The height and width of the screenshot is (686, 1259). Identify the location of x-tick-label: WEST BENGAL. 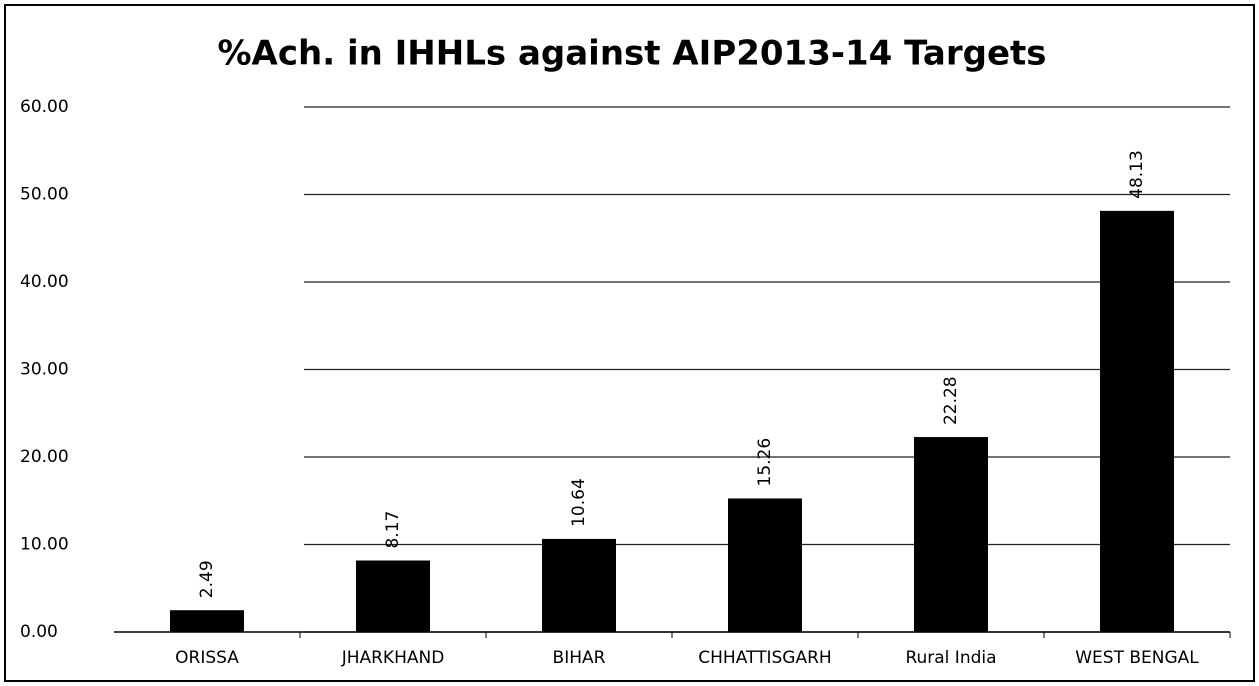
(1137, 658).